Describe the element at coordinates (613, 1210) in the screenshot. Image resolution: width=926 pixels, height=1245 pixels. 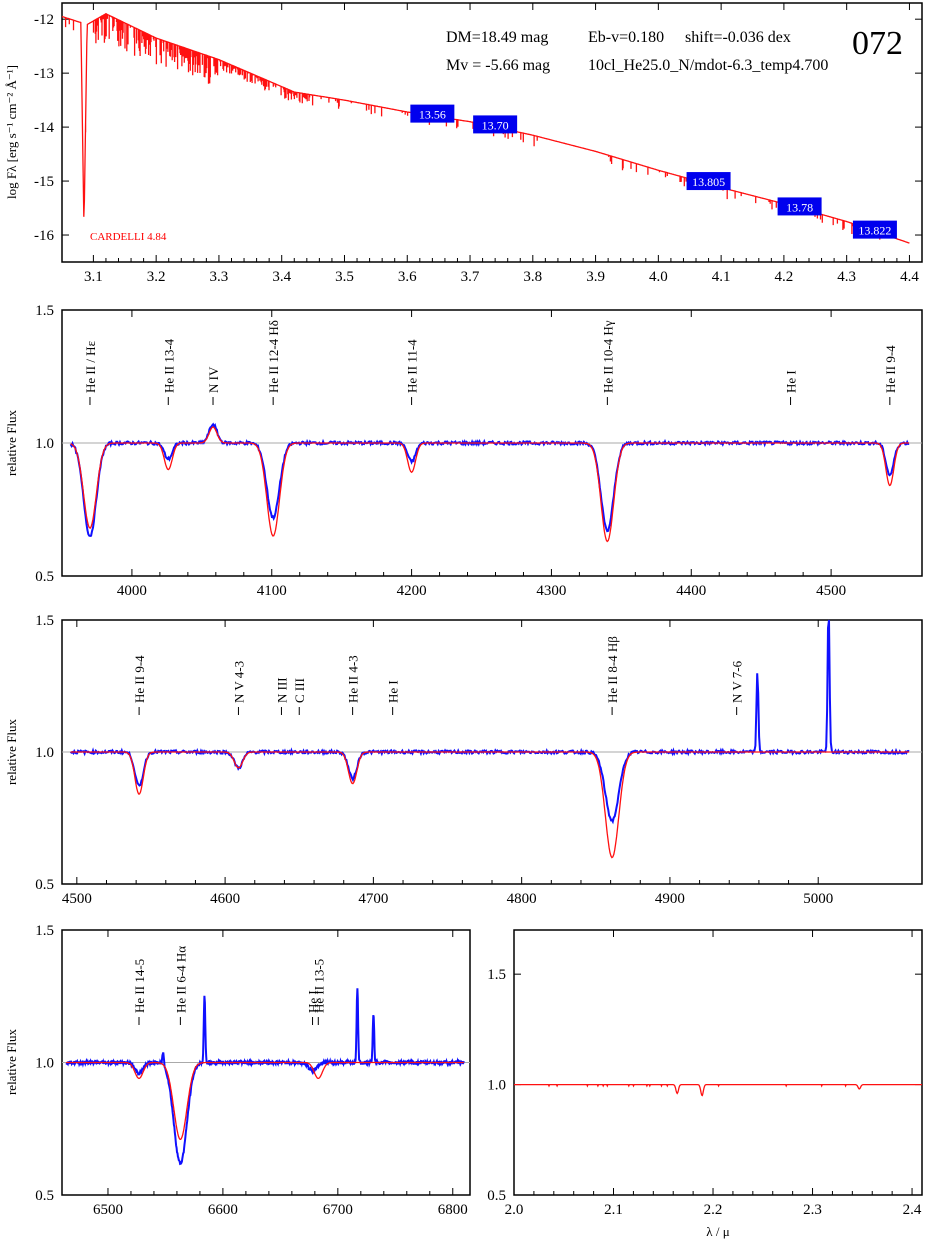
I see `ir-xtick-label: 2.1` at that location.